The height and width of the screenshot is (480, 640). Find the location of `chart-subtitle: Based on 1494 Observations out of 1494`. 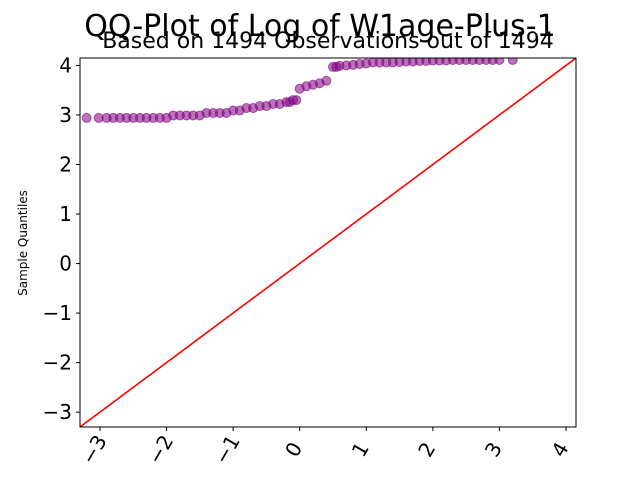

chart-subtitle: Based on 1494 Observations out of 1494 is located at coordinates (328, 41).